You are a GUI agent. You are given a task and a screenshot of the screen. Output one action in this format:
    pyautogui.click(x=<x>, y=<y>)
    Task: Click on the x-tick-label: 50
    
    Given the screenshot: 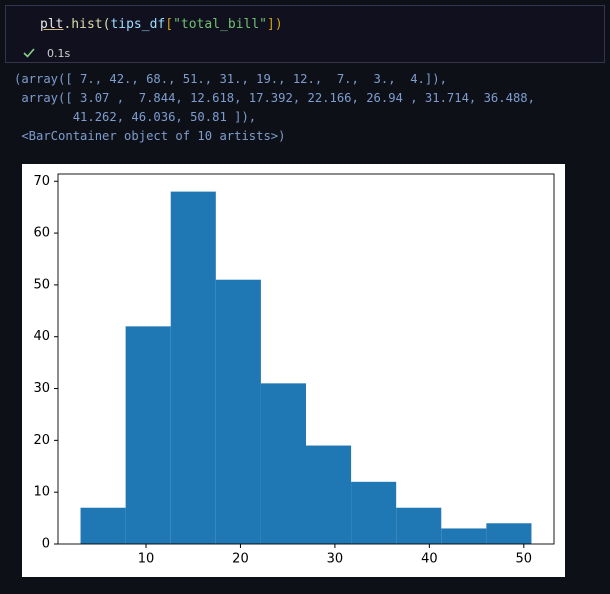 What is the action you would take?
    pyautogui.click(x=524, y=559)
    